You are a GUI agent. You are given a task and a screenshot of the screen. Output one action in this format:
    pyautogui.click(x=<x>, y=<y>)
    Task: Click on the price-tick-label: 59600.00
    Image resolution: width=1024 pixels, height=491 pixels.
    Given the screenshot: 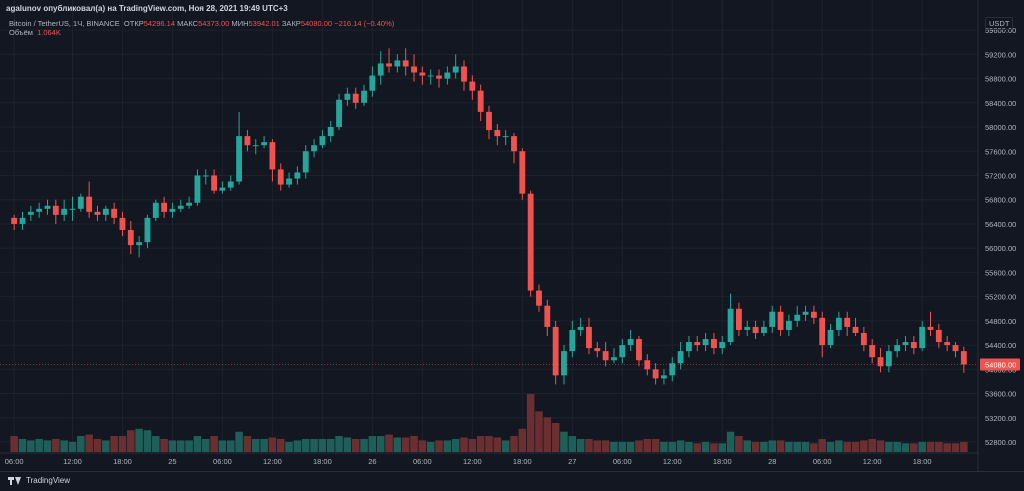 What is the action you would take?
    pyautogui.click(x=1000, y=30)
    